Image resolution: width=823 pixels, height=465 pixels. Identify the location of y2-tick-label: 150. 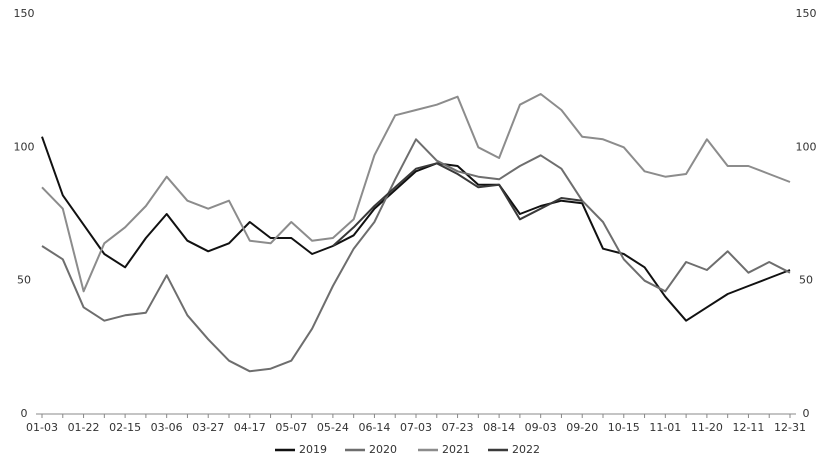
(806, 13).